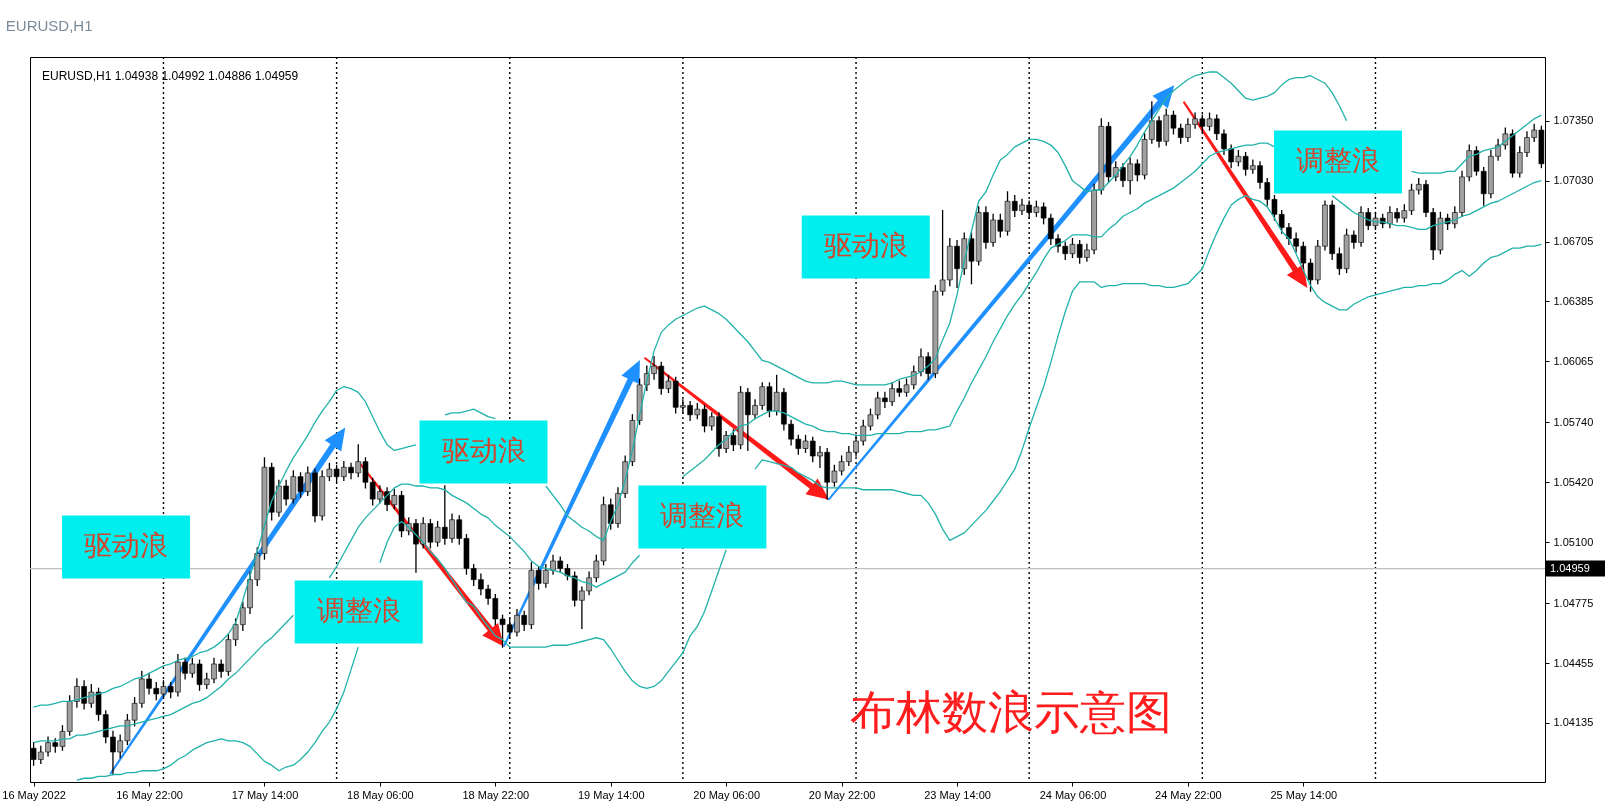 This screenshot has height=806, width=1615. Describe the element at coordinates (1573, 180) in the screenshot. I see `y-tick-label: 1.07030` at that location.